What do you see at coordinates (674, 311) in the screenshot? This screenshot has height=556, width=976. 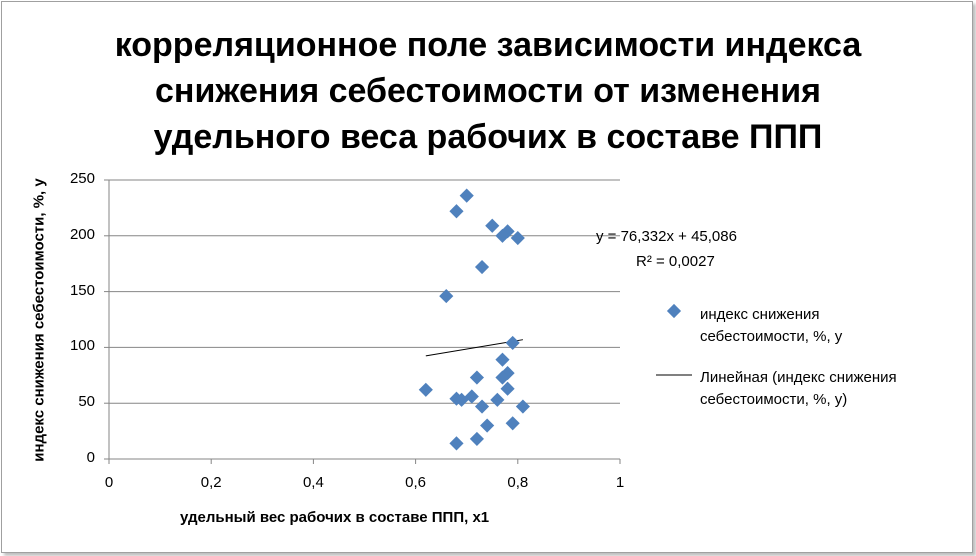 I see `legend-marker-diamond` at bounding box center [674, 311].